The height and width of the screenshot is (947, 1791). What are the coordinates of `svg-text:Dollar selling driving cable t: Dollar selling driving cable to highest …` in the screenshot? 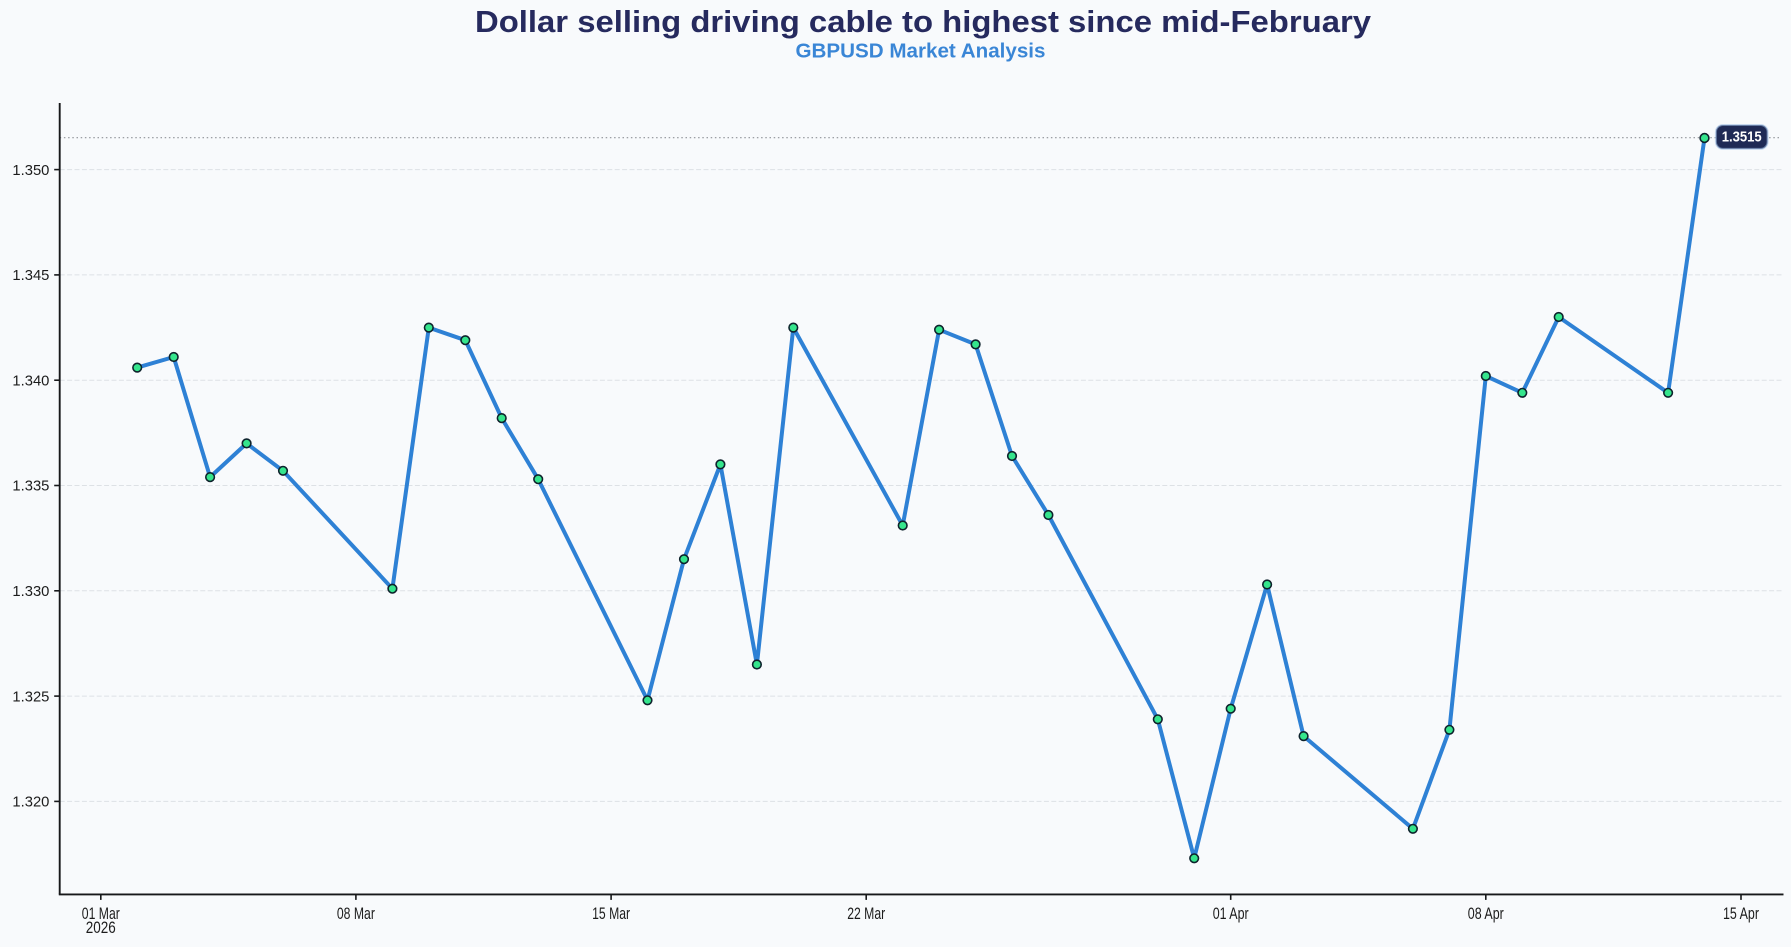 It's located at (923, 21).